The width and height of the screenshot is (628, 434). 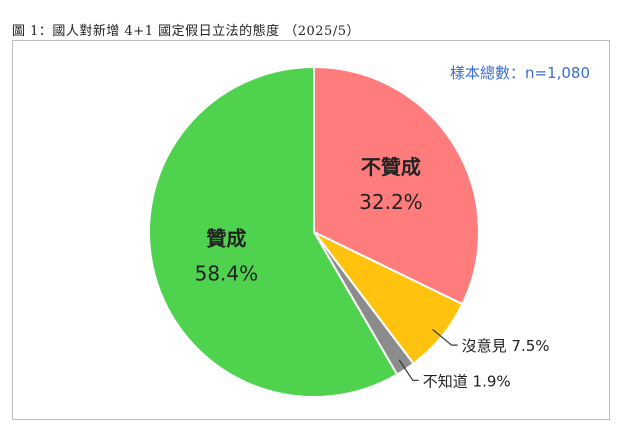 I want to click on sample-size-note: 樣本總數：n=1,080, so click(x=519, y=73).